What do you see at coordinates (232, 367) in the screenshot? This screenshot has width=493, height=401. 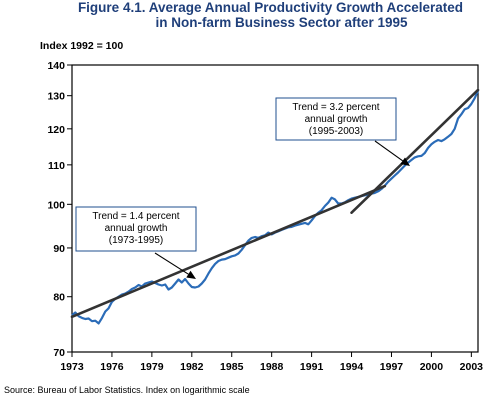 I see `x-tick-label: 1985` at bounding box center [232, 367].